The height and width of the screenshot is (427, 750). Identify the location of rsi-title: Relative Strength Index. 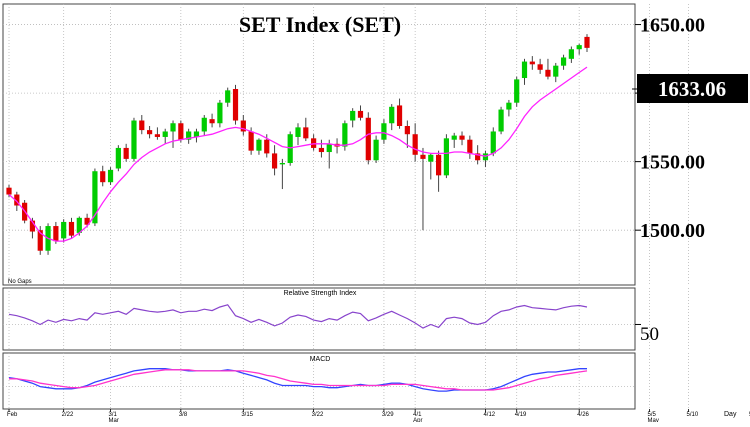
(320, 293).